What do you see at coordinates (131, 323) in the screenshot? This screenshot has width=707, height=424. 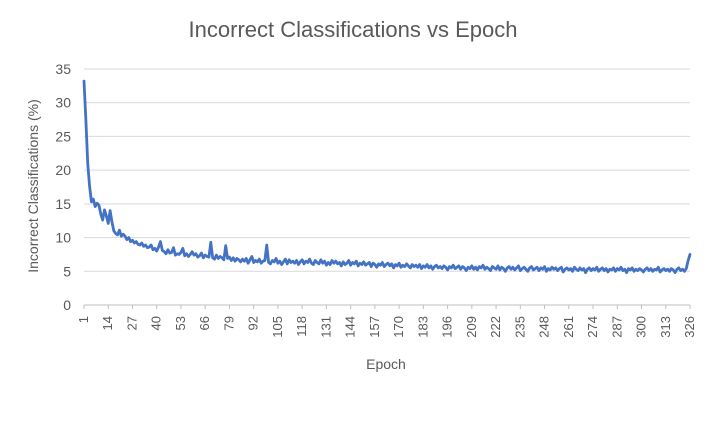 I see `x-tick-label: 27` at bounding box center [131, 323].